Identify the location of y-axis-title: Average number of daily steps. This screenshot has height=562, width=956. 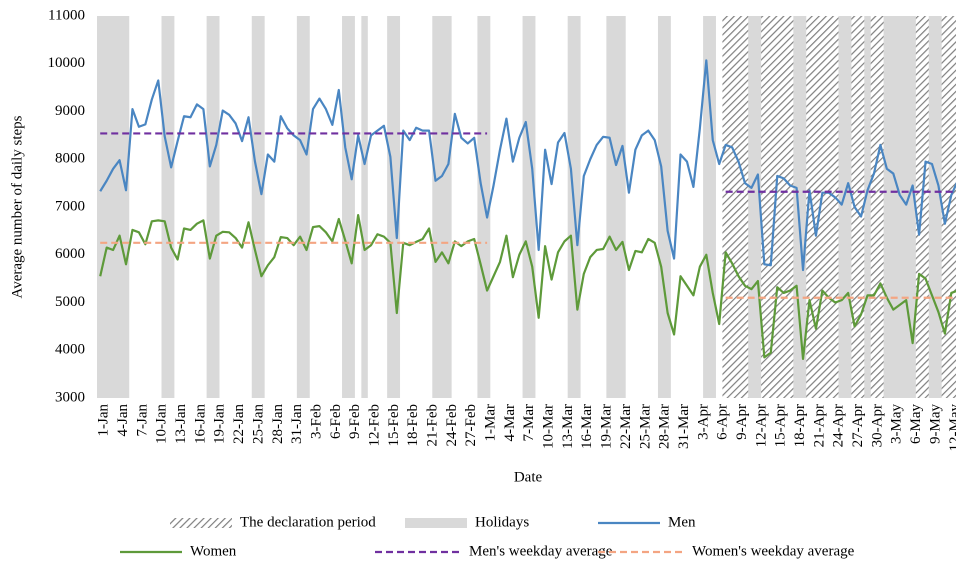
(17, 206).